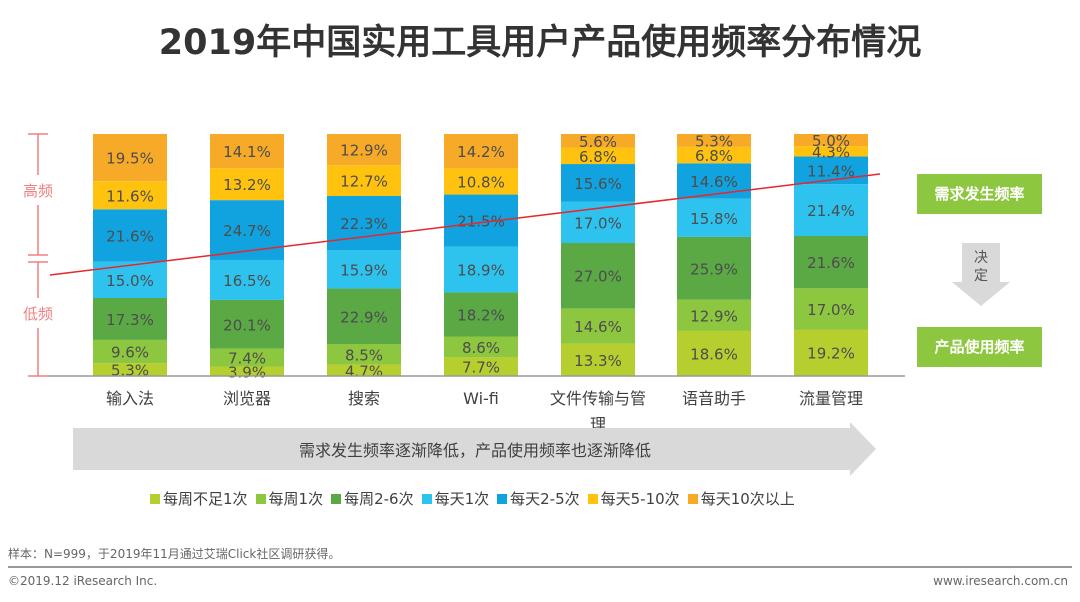  I want to click on data-label: 14.2%, so click(481, 152).